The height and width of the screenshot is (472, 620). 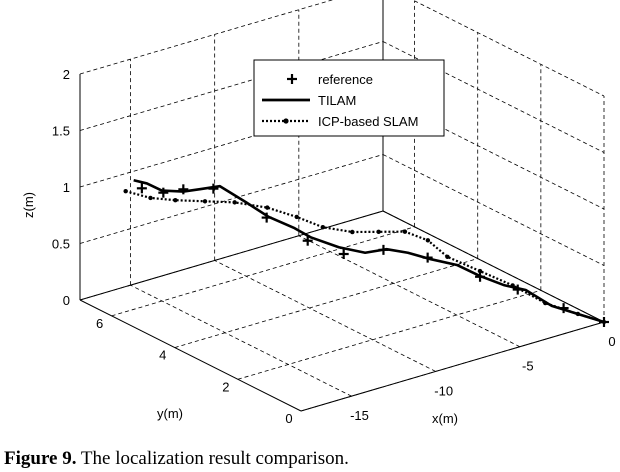 What do you see at coordinates (359, 415) in the screenshot?
I see `x-tick-label-3: -15` at bounding box center [359, 415].